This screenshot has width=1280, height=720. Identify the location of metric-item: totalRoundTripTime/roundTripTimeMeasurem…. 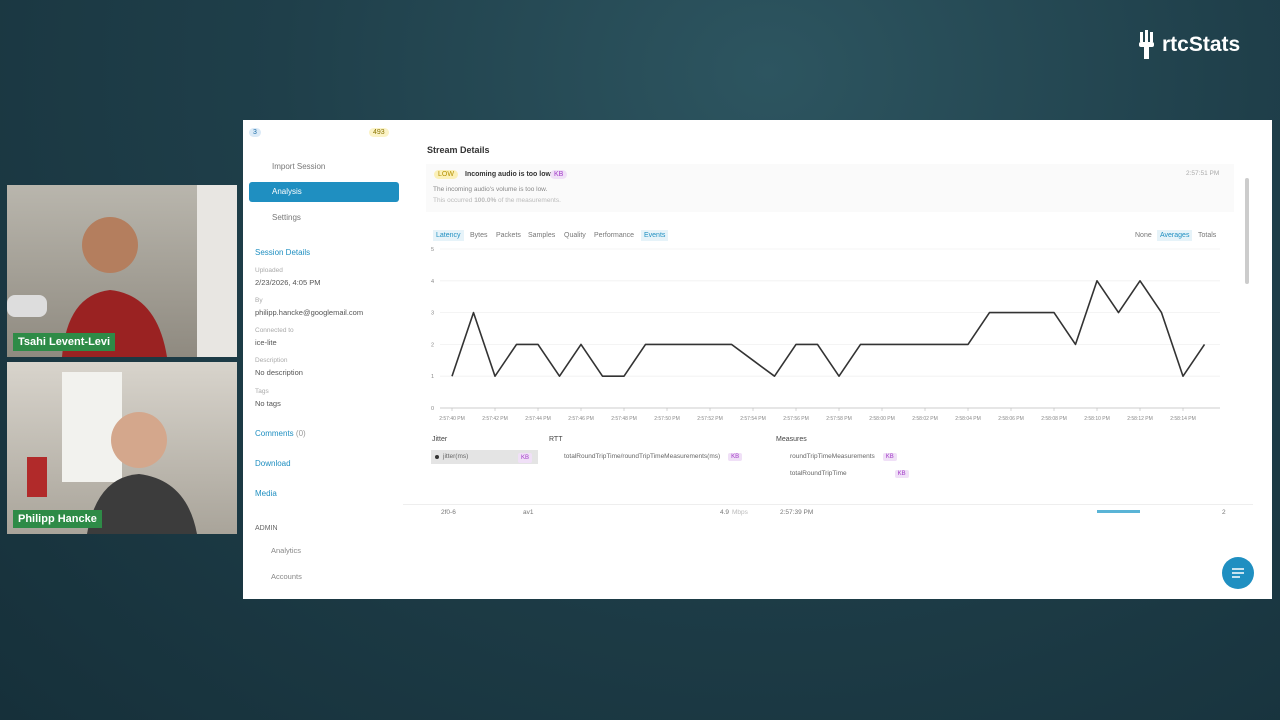
(647, 457).